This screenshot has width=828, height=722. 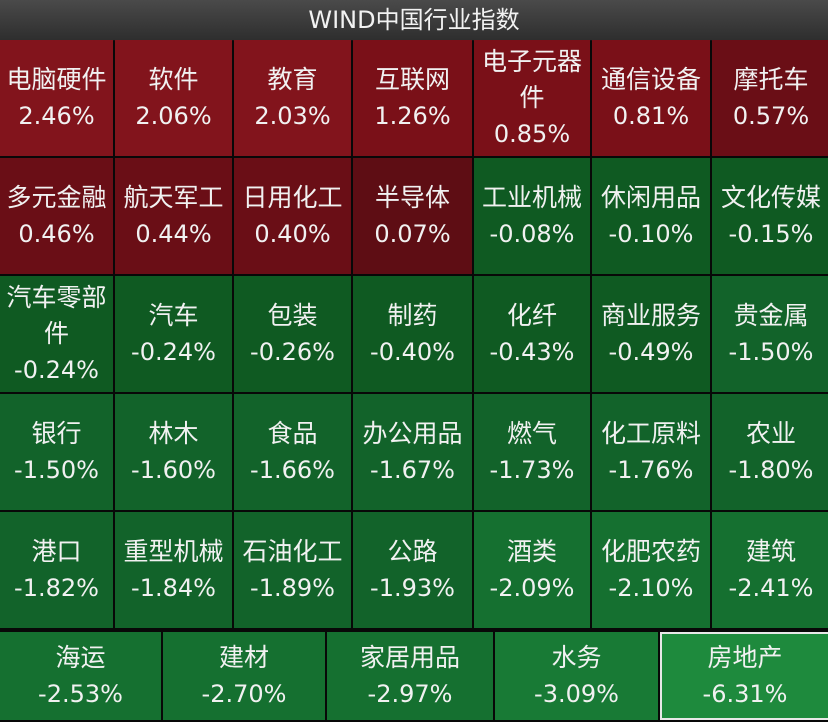 I want to click on industry-name: 港口, so click(x=56, y=551).